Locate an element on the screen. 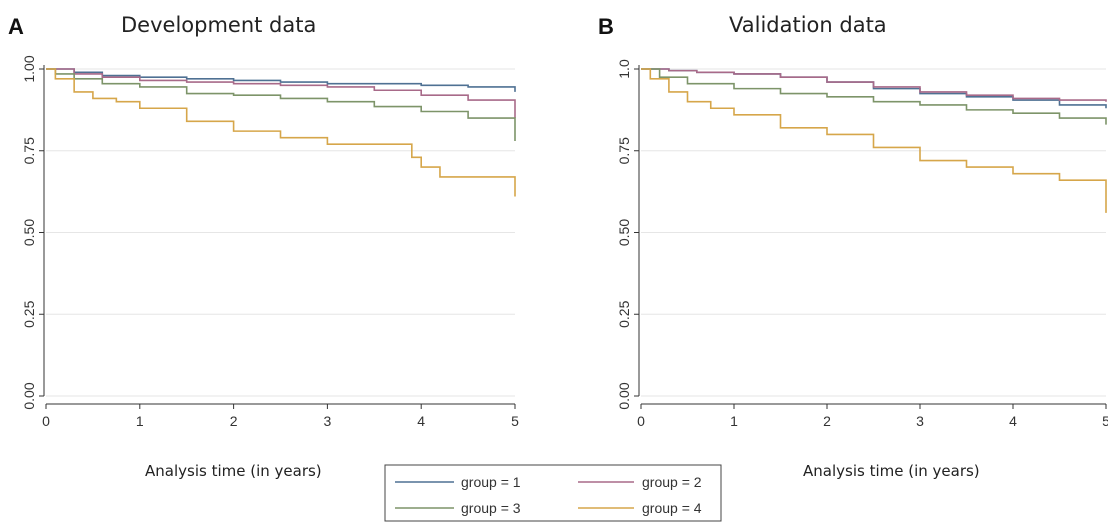 This screenshot has height=524, width=1108. x-tick-label-validation: 4 is located at coordinates (1013, 421).